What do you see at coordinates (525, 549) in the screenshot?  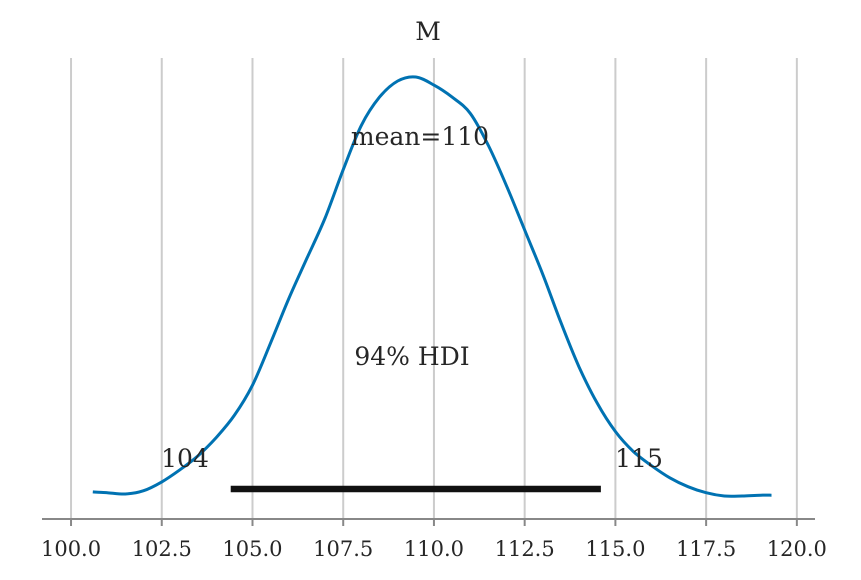 I see `x-tick-label: 112.5` at bounding box center [525, 549].